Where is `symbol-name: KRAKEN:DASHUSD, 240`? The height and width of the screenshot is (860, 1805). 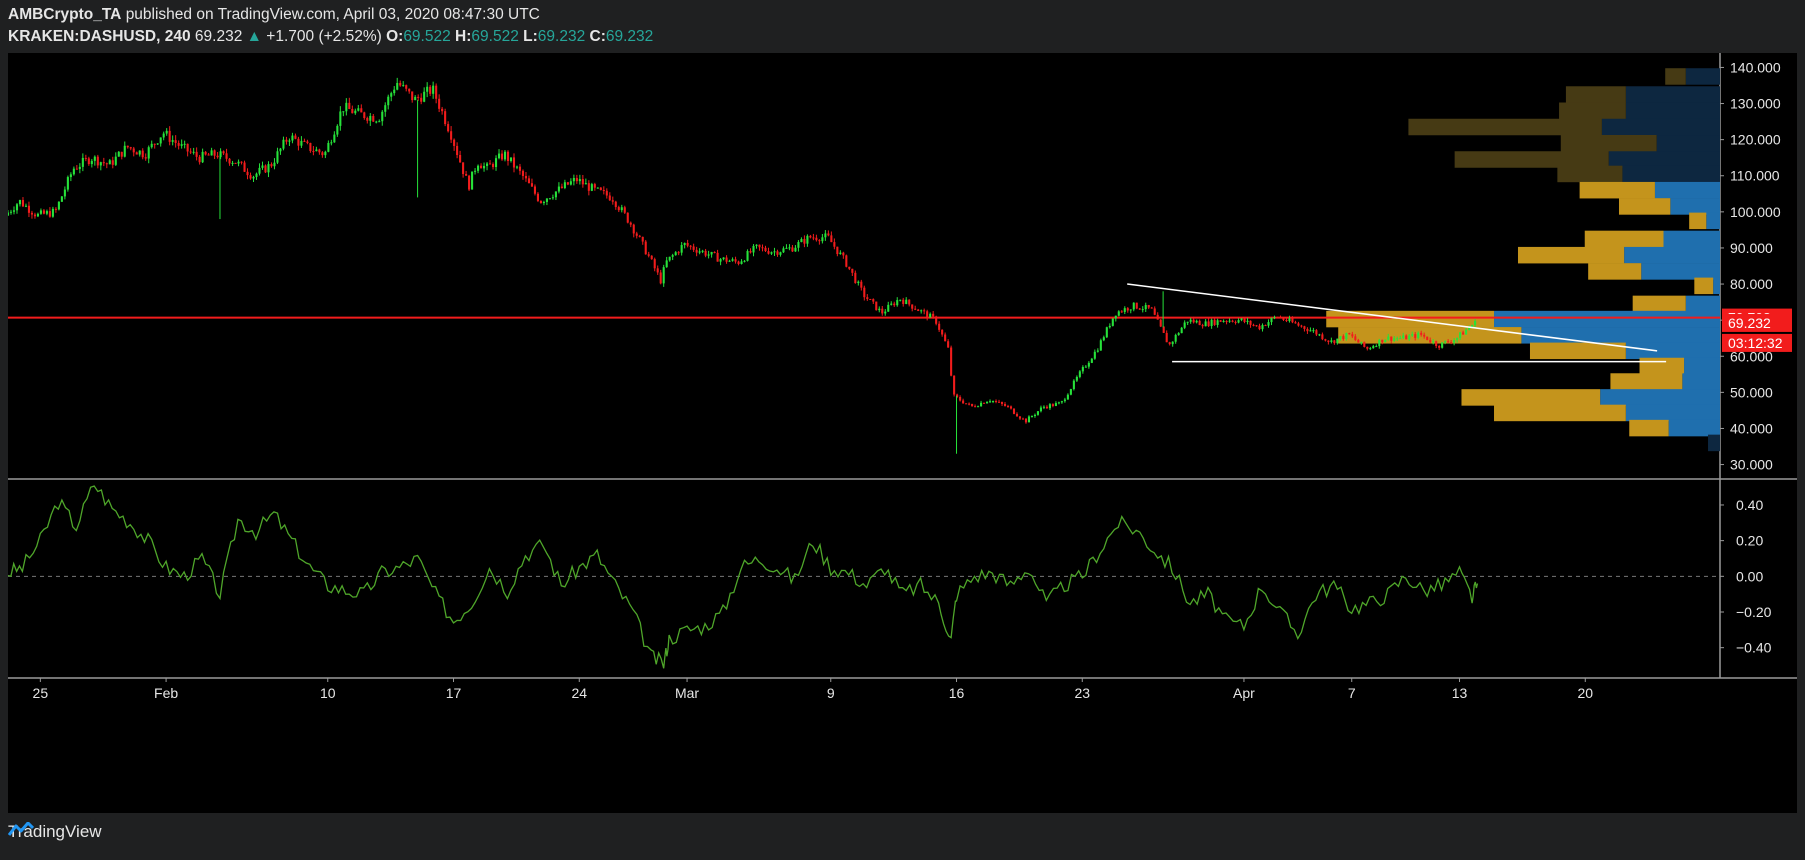
symbol-name: KRAKEN:DASHUSD, 240 is located at coordinates (99, 36).